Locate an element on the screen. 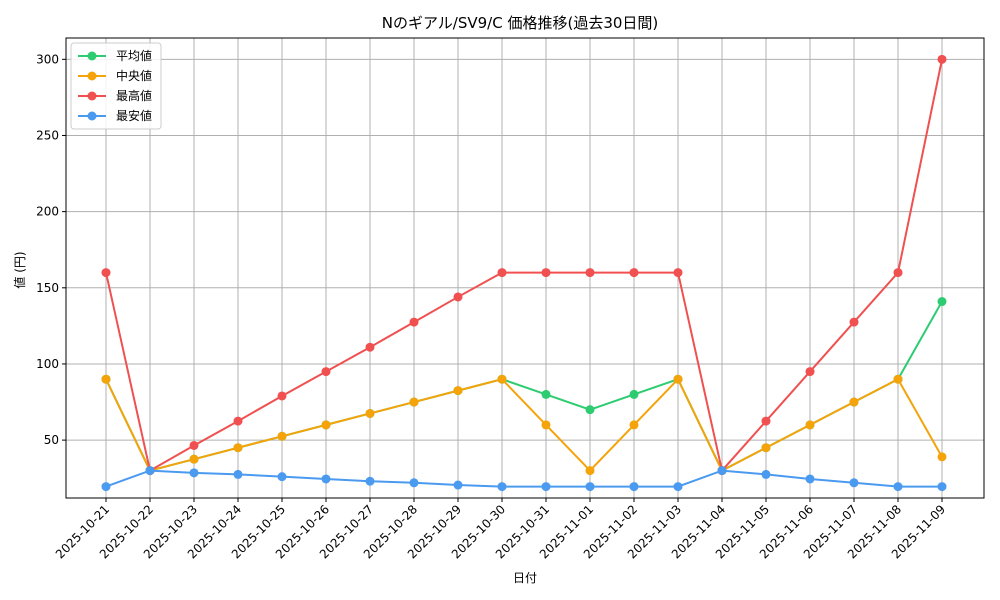 The width and height of the screenshot is (1000, 600). series-最安値 is located at coordinates (524, 479).